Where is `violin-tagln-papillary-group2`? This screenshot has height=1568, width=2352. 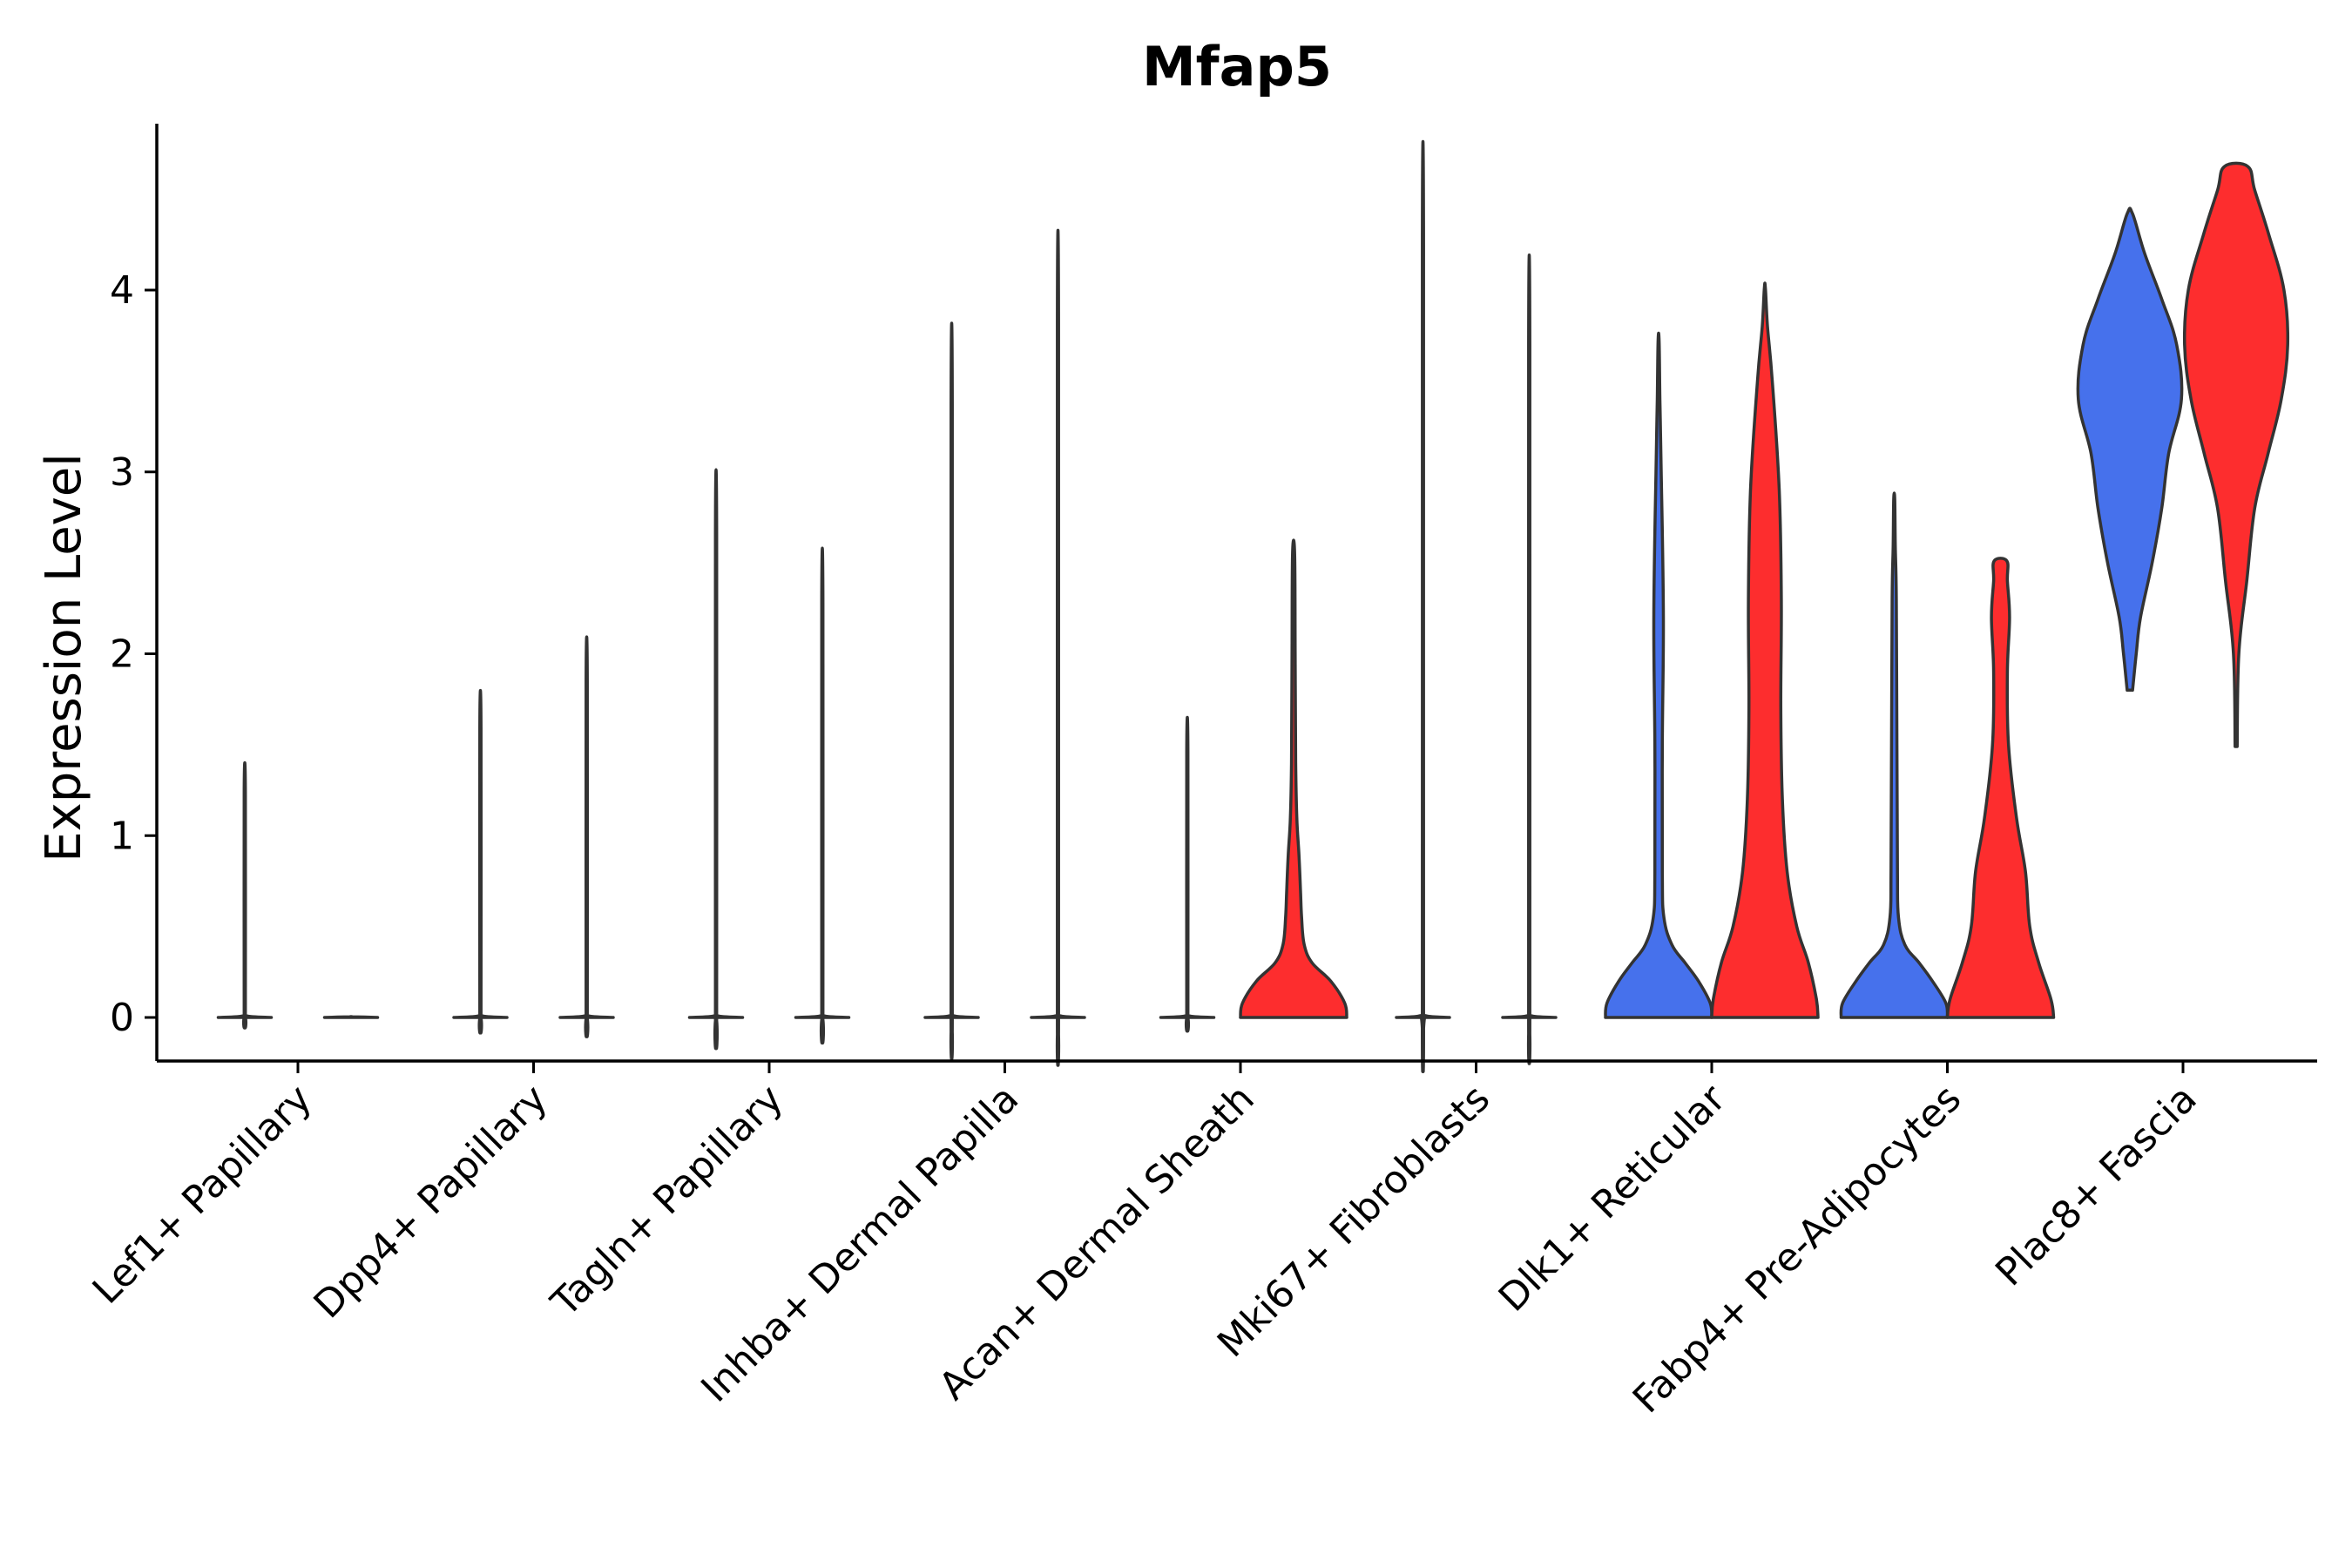 violin-tagln-papillary-group2 is located at coordinates (822, 795).